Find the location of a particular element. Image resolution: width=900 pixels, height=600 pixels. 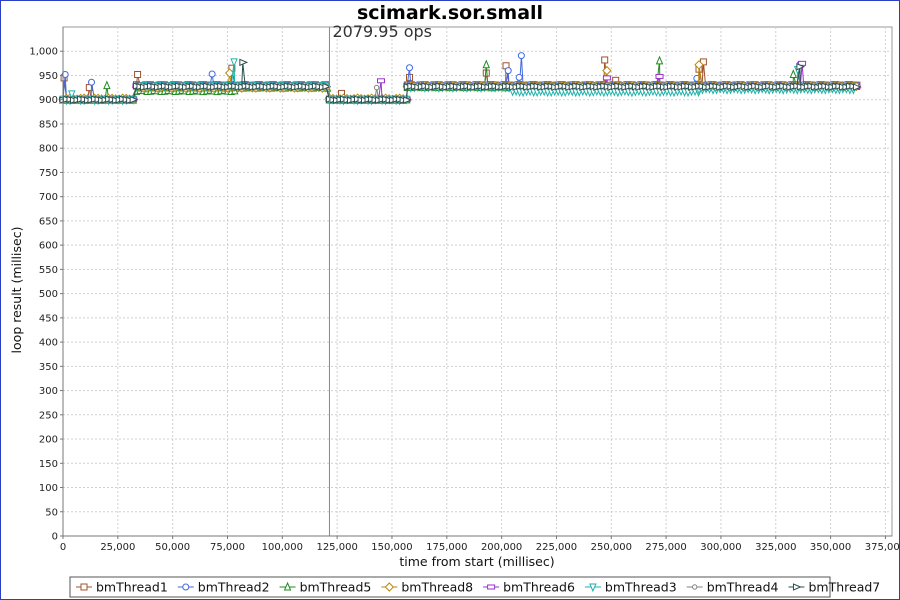

legend-item: bmThread1 is located at coordinates (122, 587).